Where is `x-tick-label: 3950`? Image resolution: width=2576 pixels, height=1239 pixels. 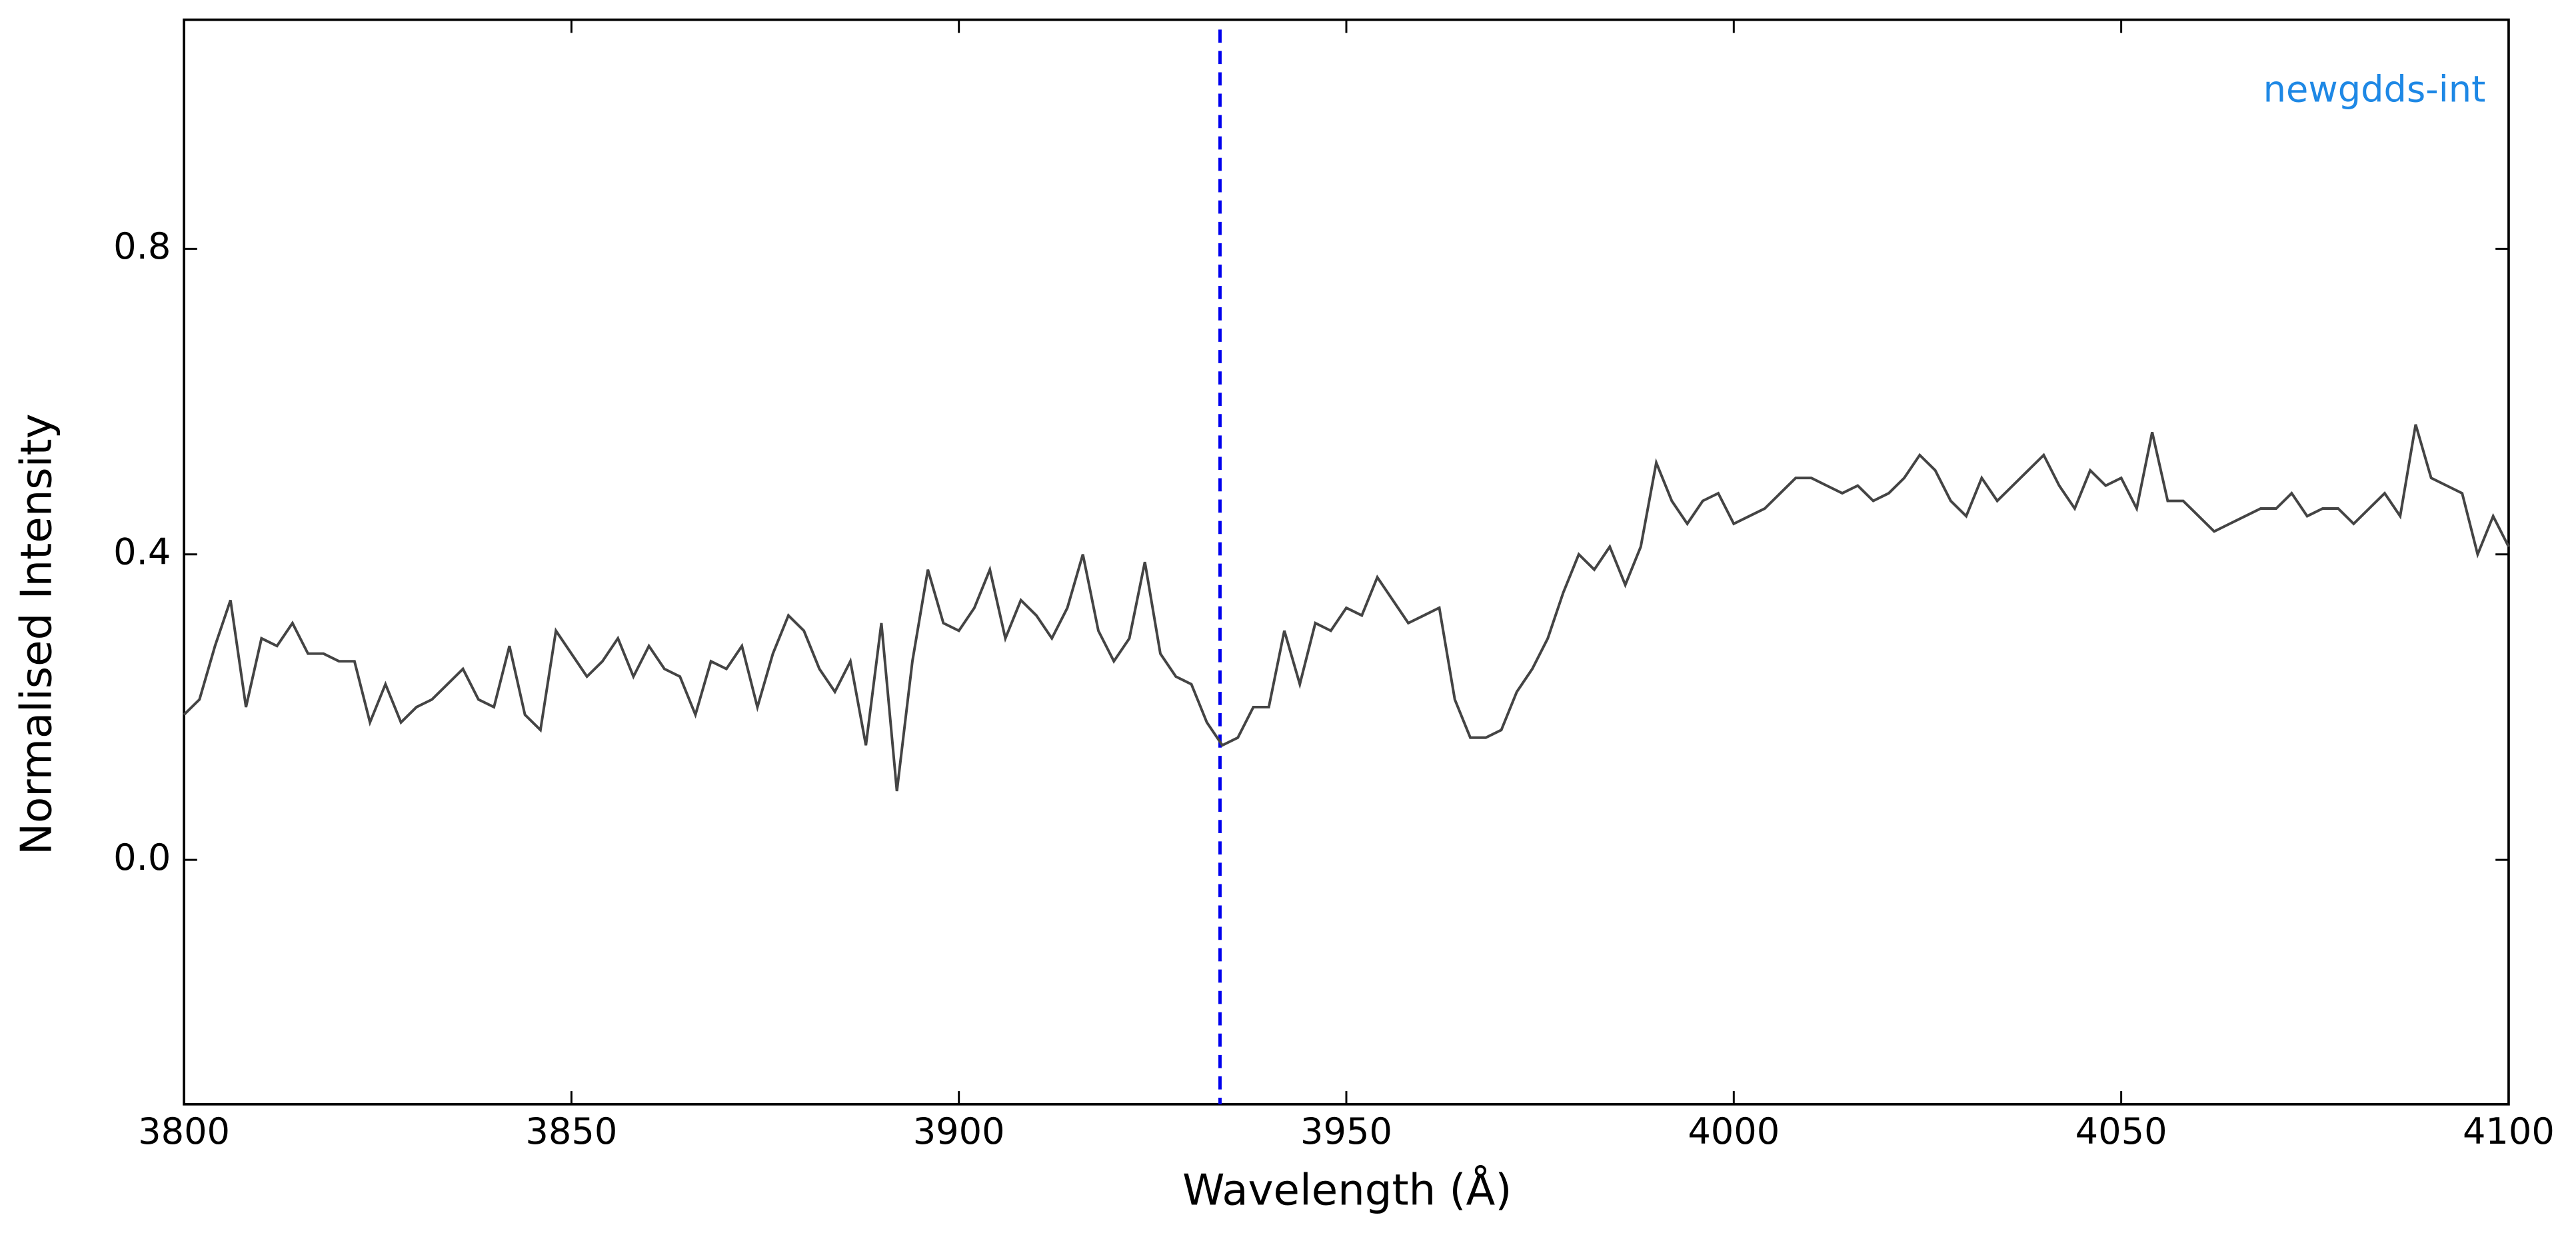 x-tick-label: 3950 is located at coordinates (1346, 1131).